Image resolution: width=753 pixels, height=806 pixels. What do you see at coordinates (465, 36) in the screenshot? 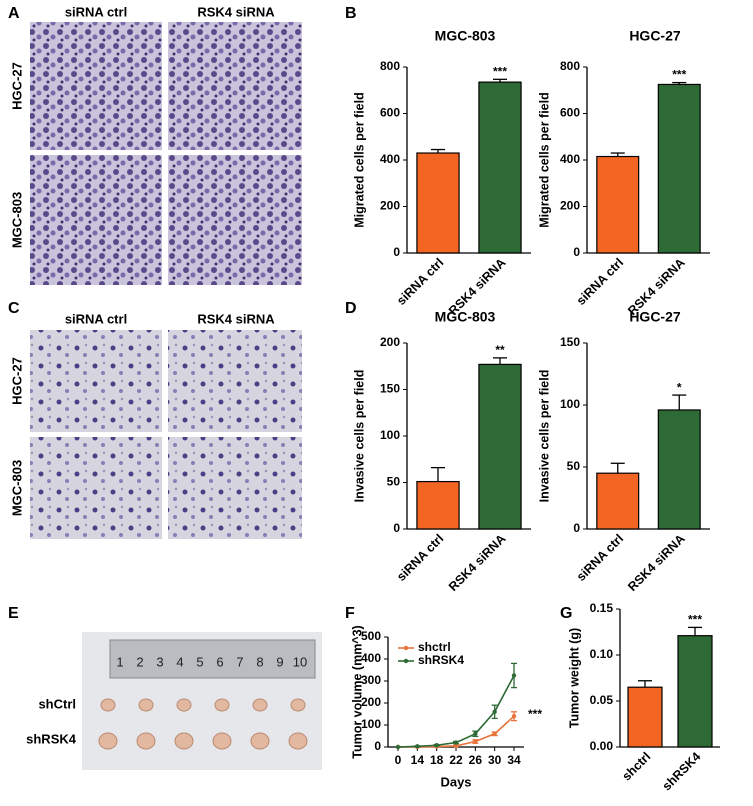
I see `chart-title: MGC-803` at bounding box center [465, 36].